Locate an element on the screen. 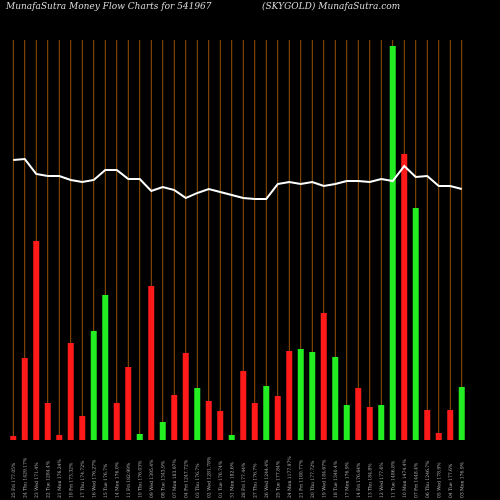 Image resolution: width=500 pixels, height=500 pixels. x-tick-label: 12 Wed 177.6% is located at coordinates (382, 480).